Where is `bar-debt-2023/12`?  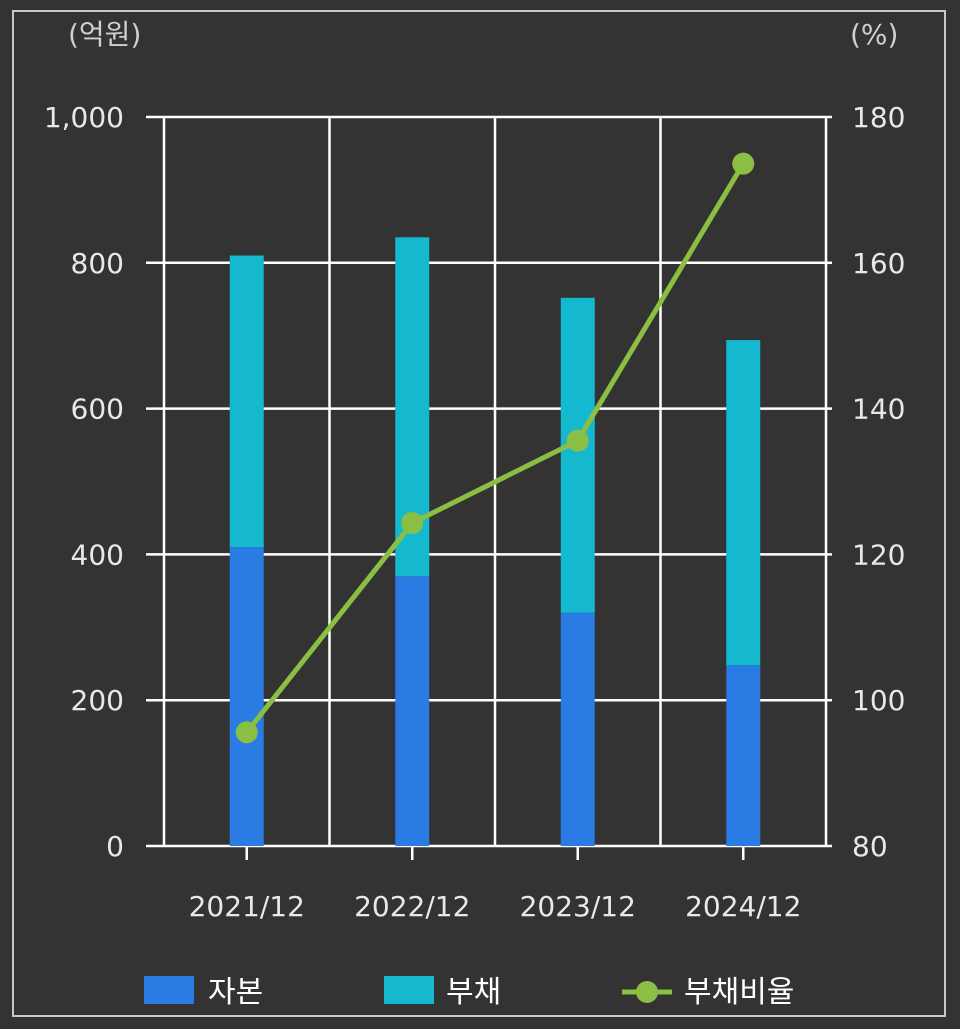
bar-debt-2023/12 is located at coordinates (577, 455).